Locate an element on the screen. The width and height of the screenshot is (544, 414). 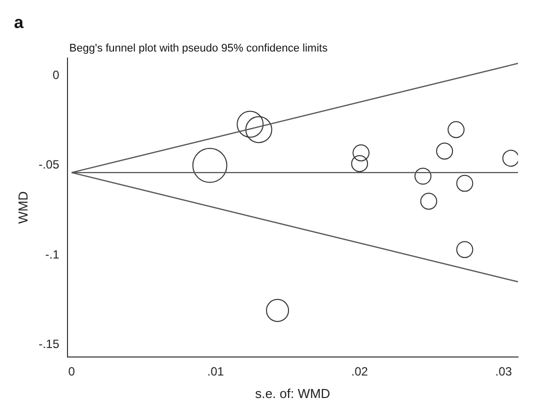
chart-title: Begg's funnel plot with pseudo 95% confidence limits is located at coordinates (198, 48).